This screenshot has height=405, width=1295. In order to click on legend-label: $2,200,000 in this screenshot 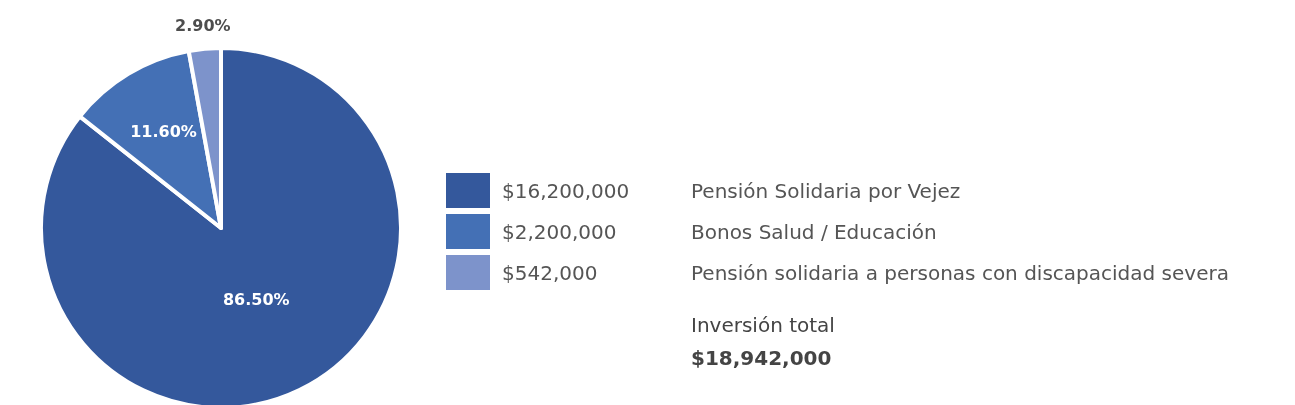, I will do `click(559, 231)`.